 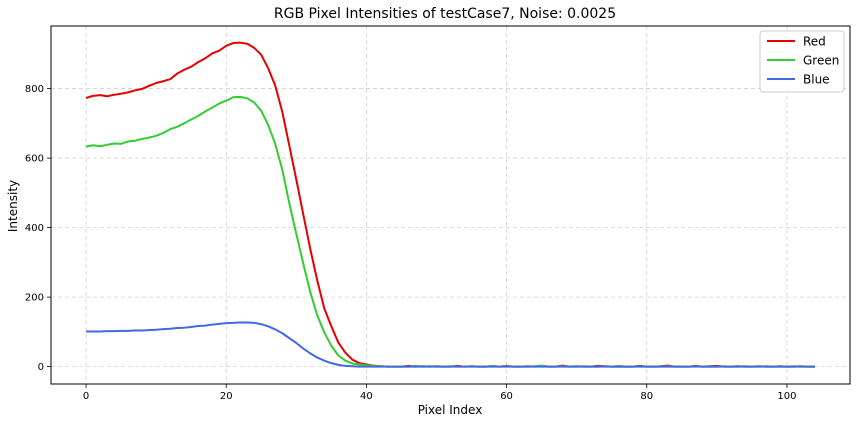 I want to click on y-tick-label: 0, so click(x=41, y=367).